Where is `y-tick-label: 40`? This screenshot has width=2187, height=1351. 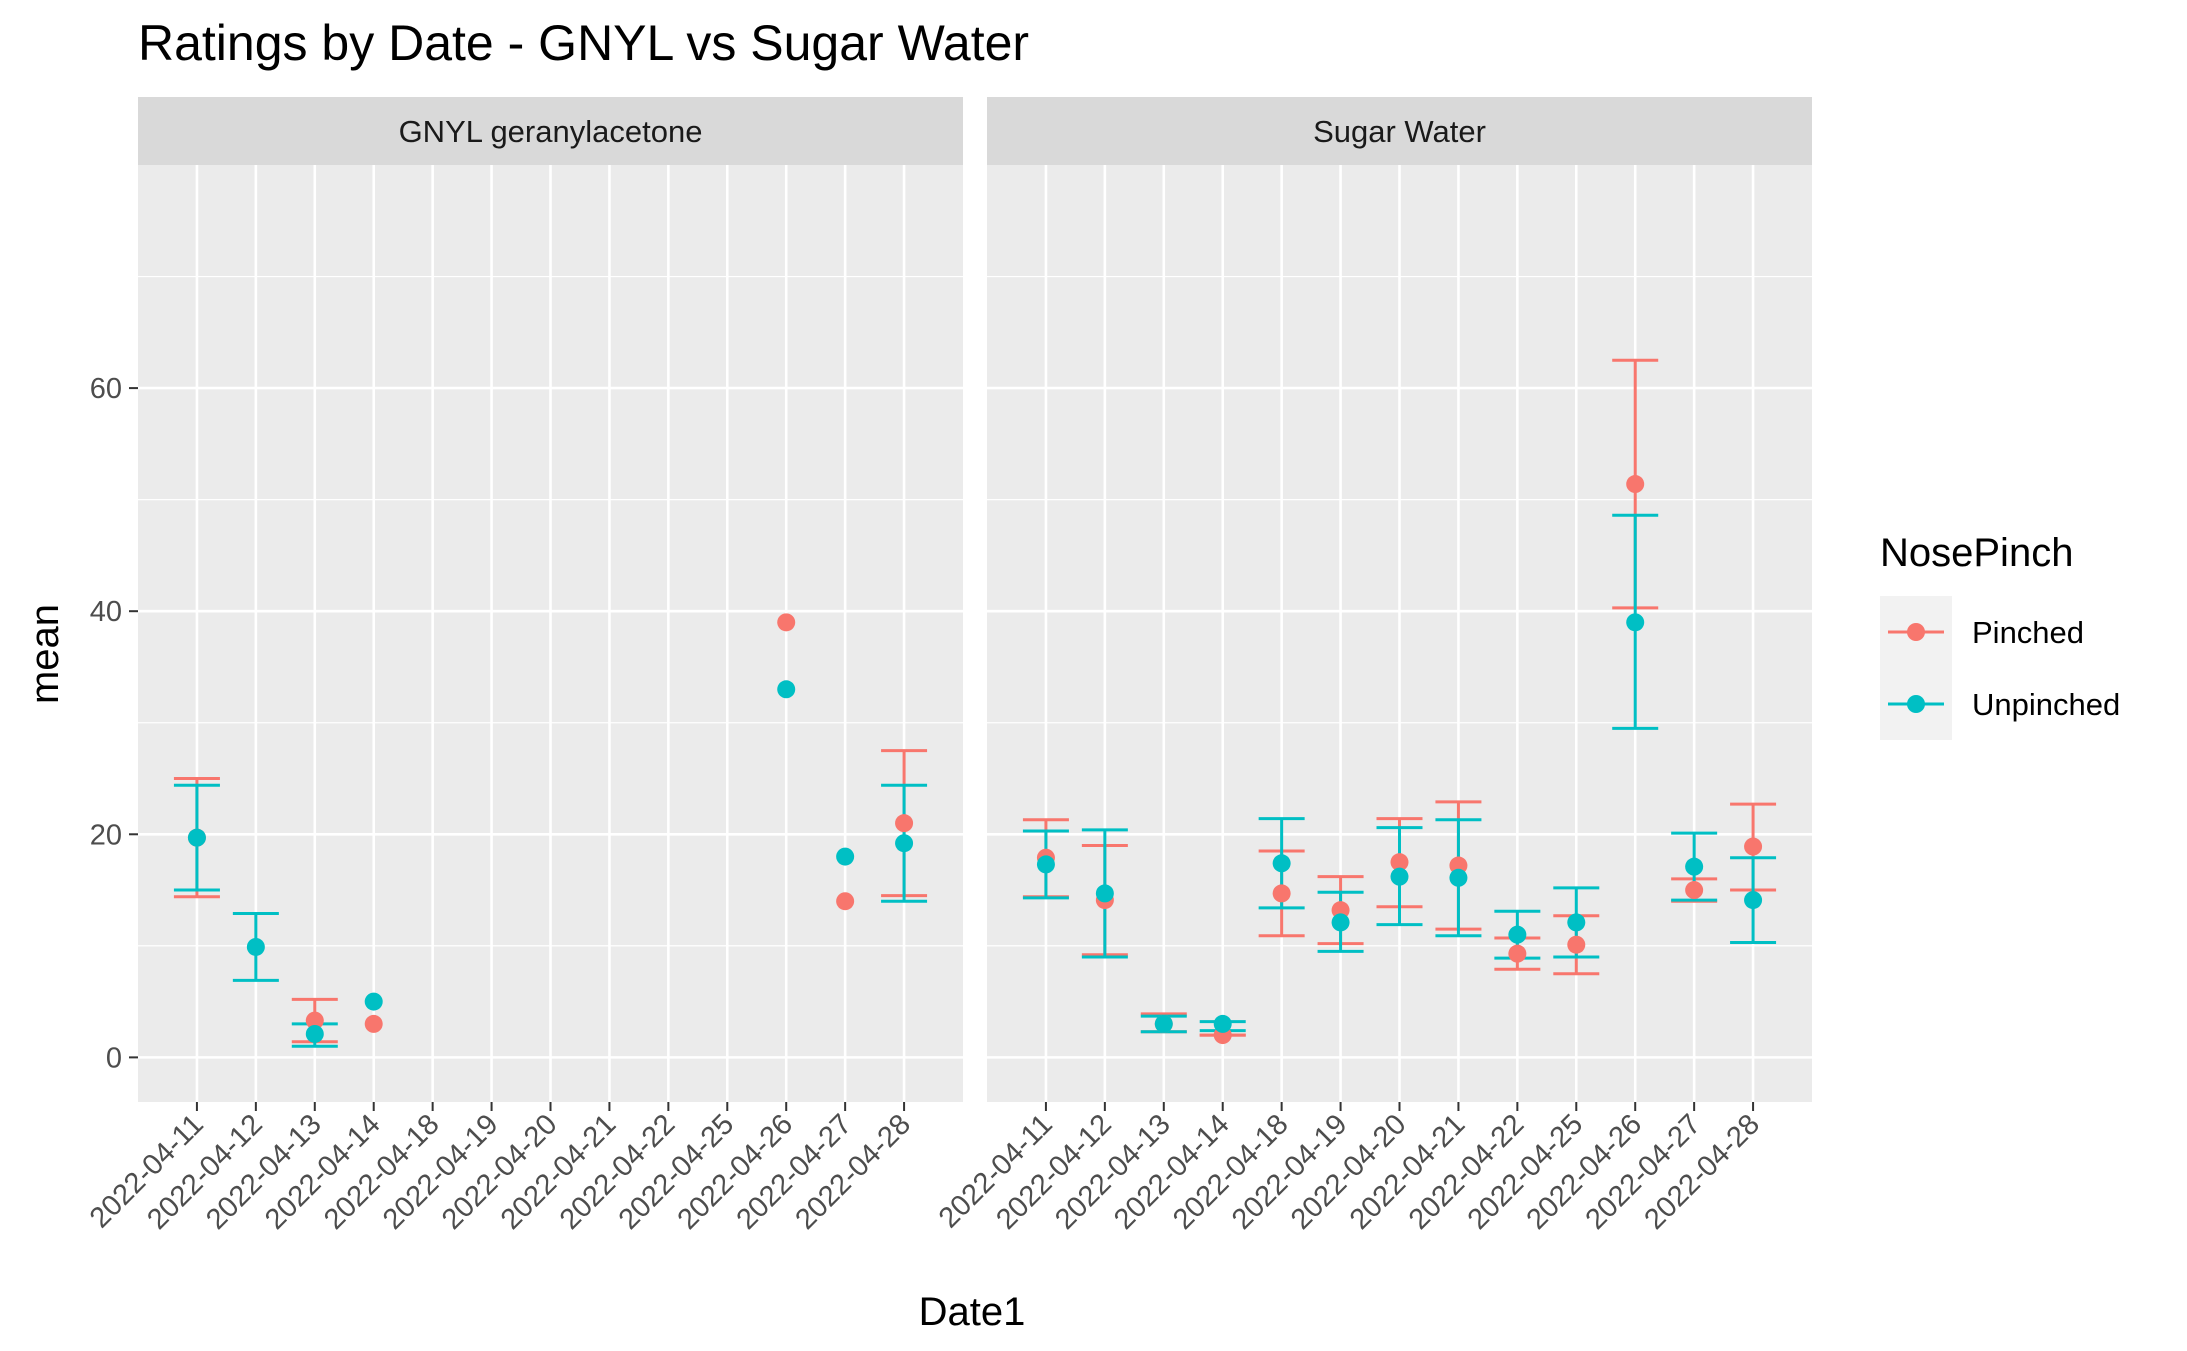 y-tick-label: 40 is located at coordinates (106, 612).